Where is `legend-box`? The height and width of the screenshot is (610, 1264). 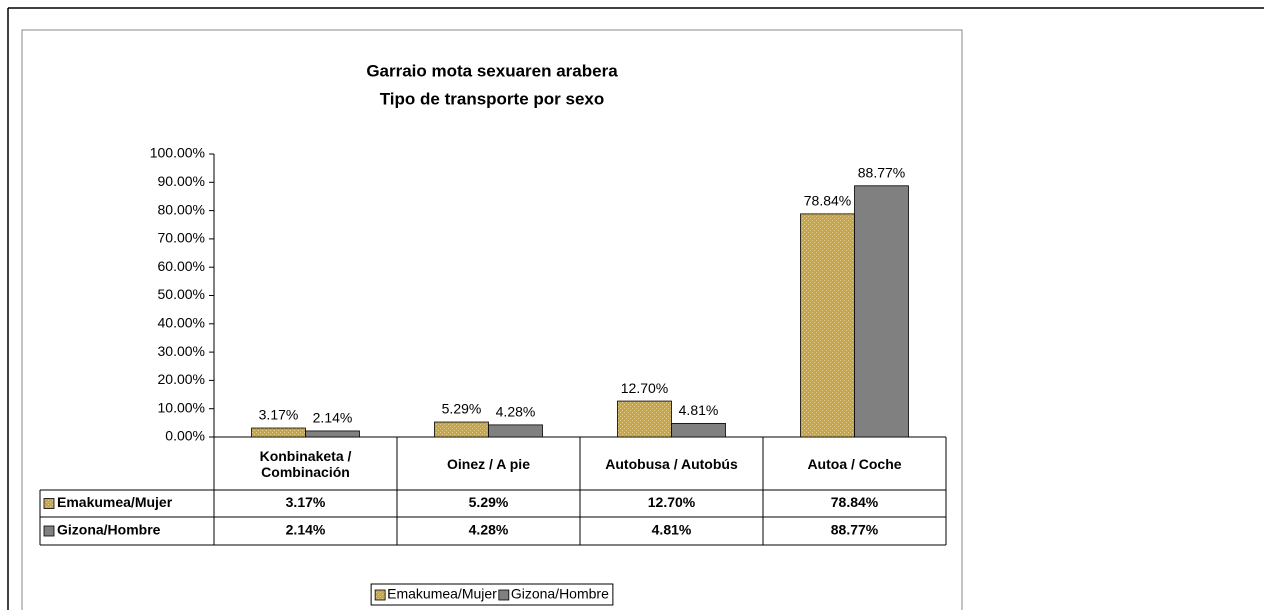
legend-box is located at coordinates (492, 594).